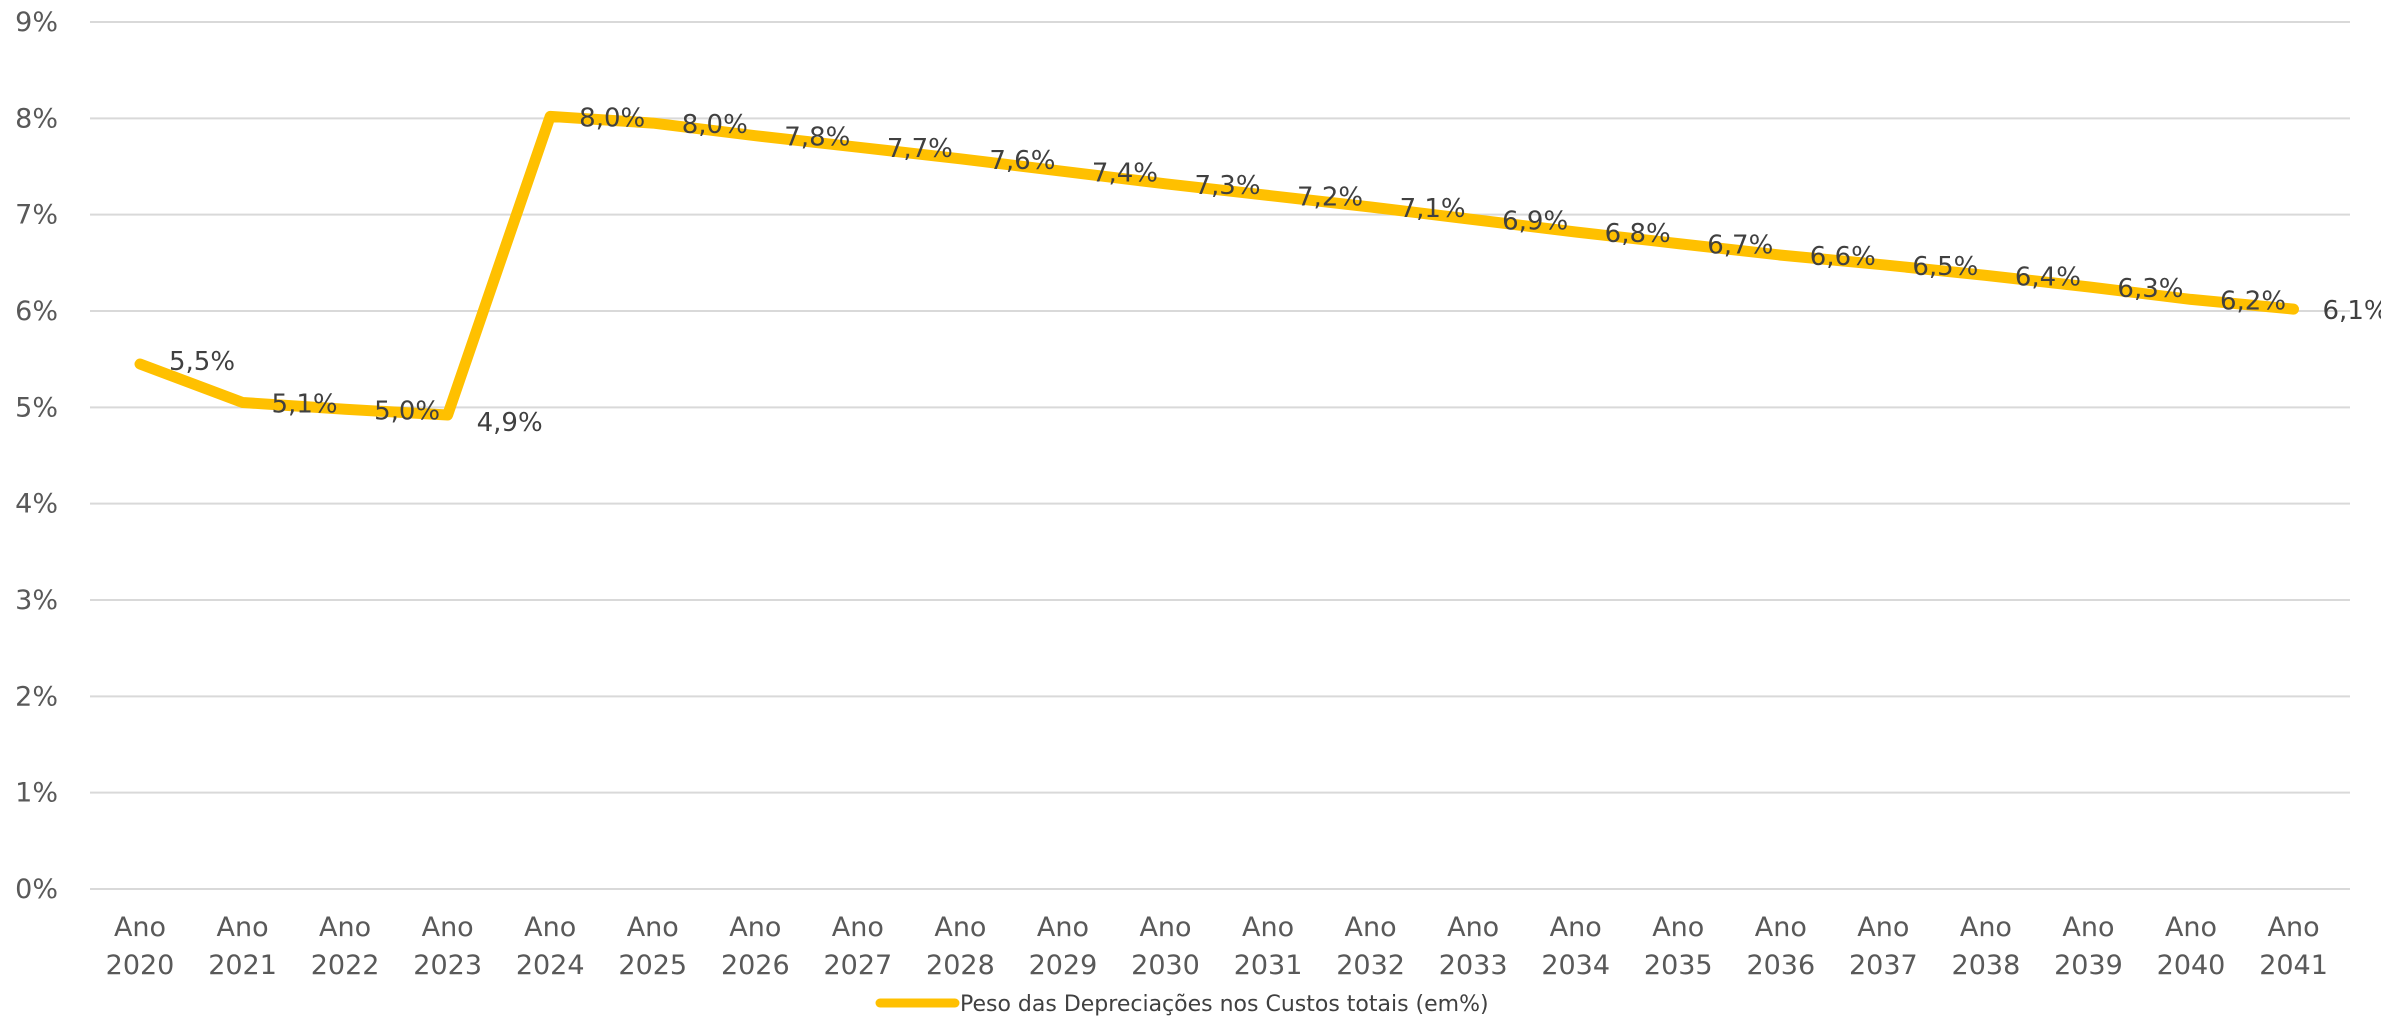  Describe the element at coordinates (1780, 965) in the screenshot. I see `x-tick-label-line2: 2036` at that location.